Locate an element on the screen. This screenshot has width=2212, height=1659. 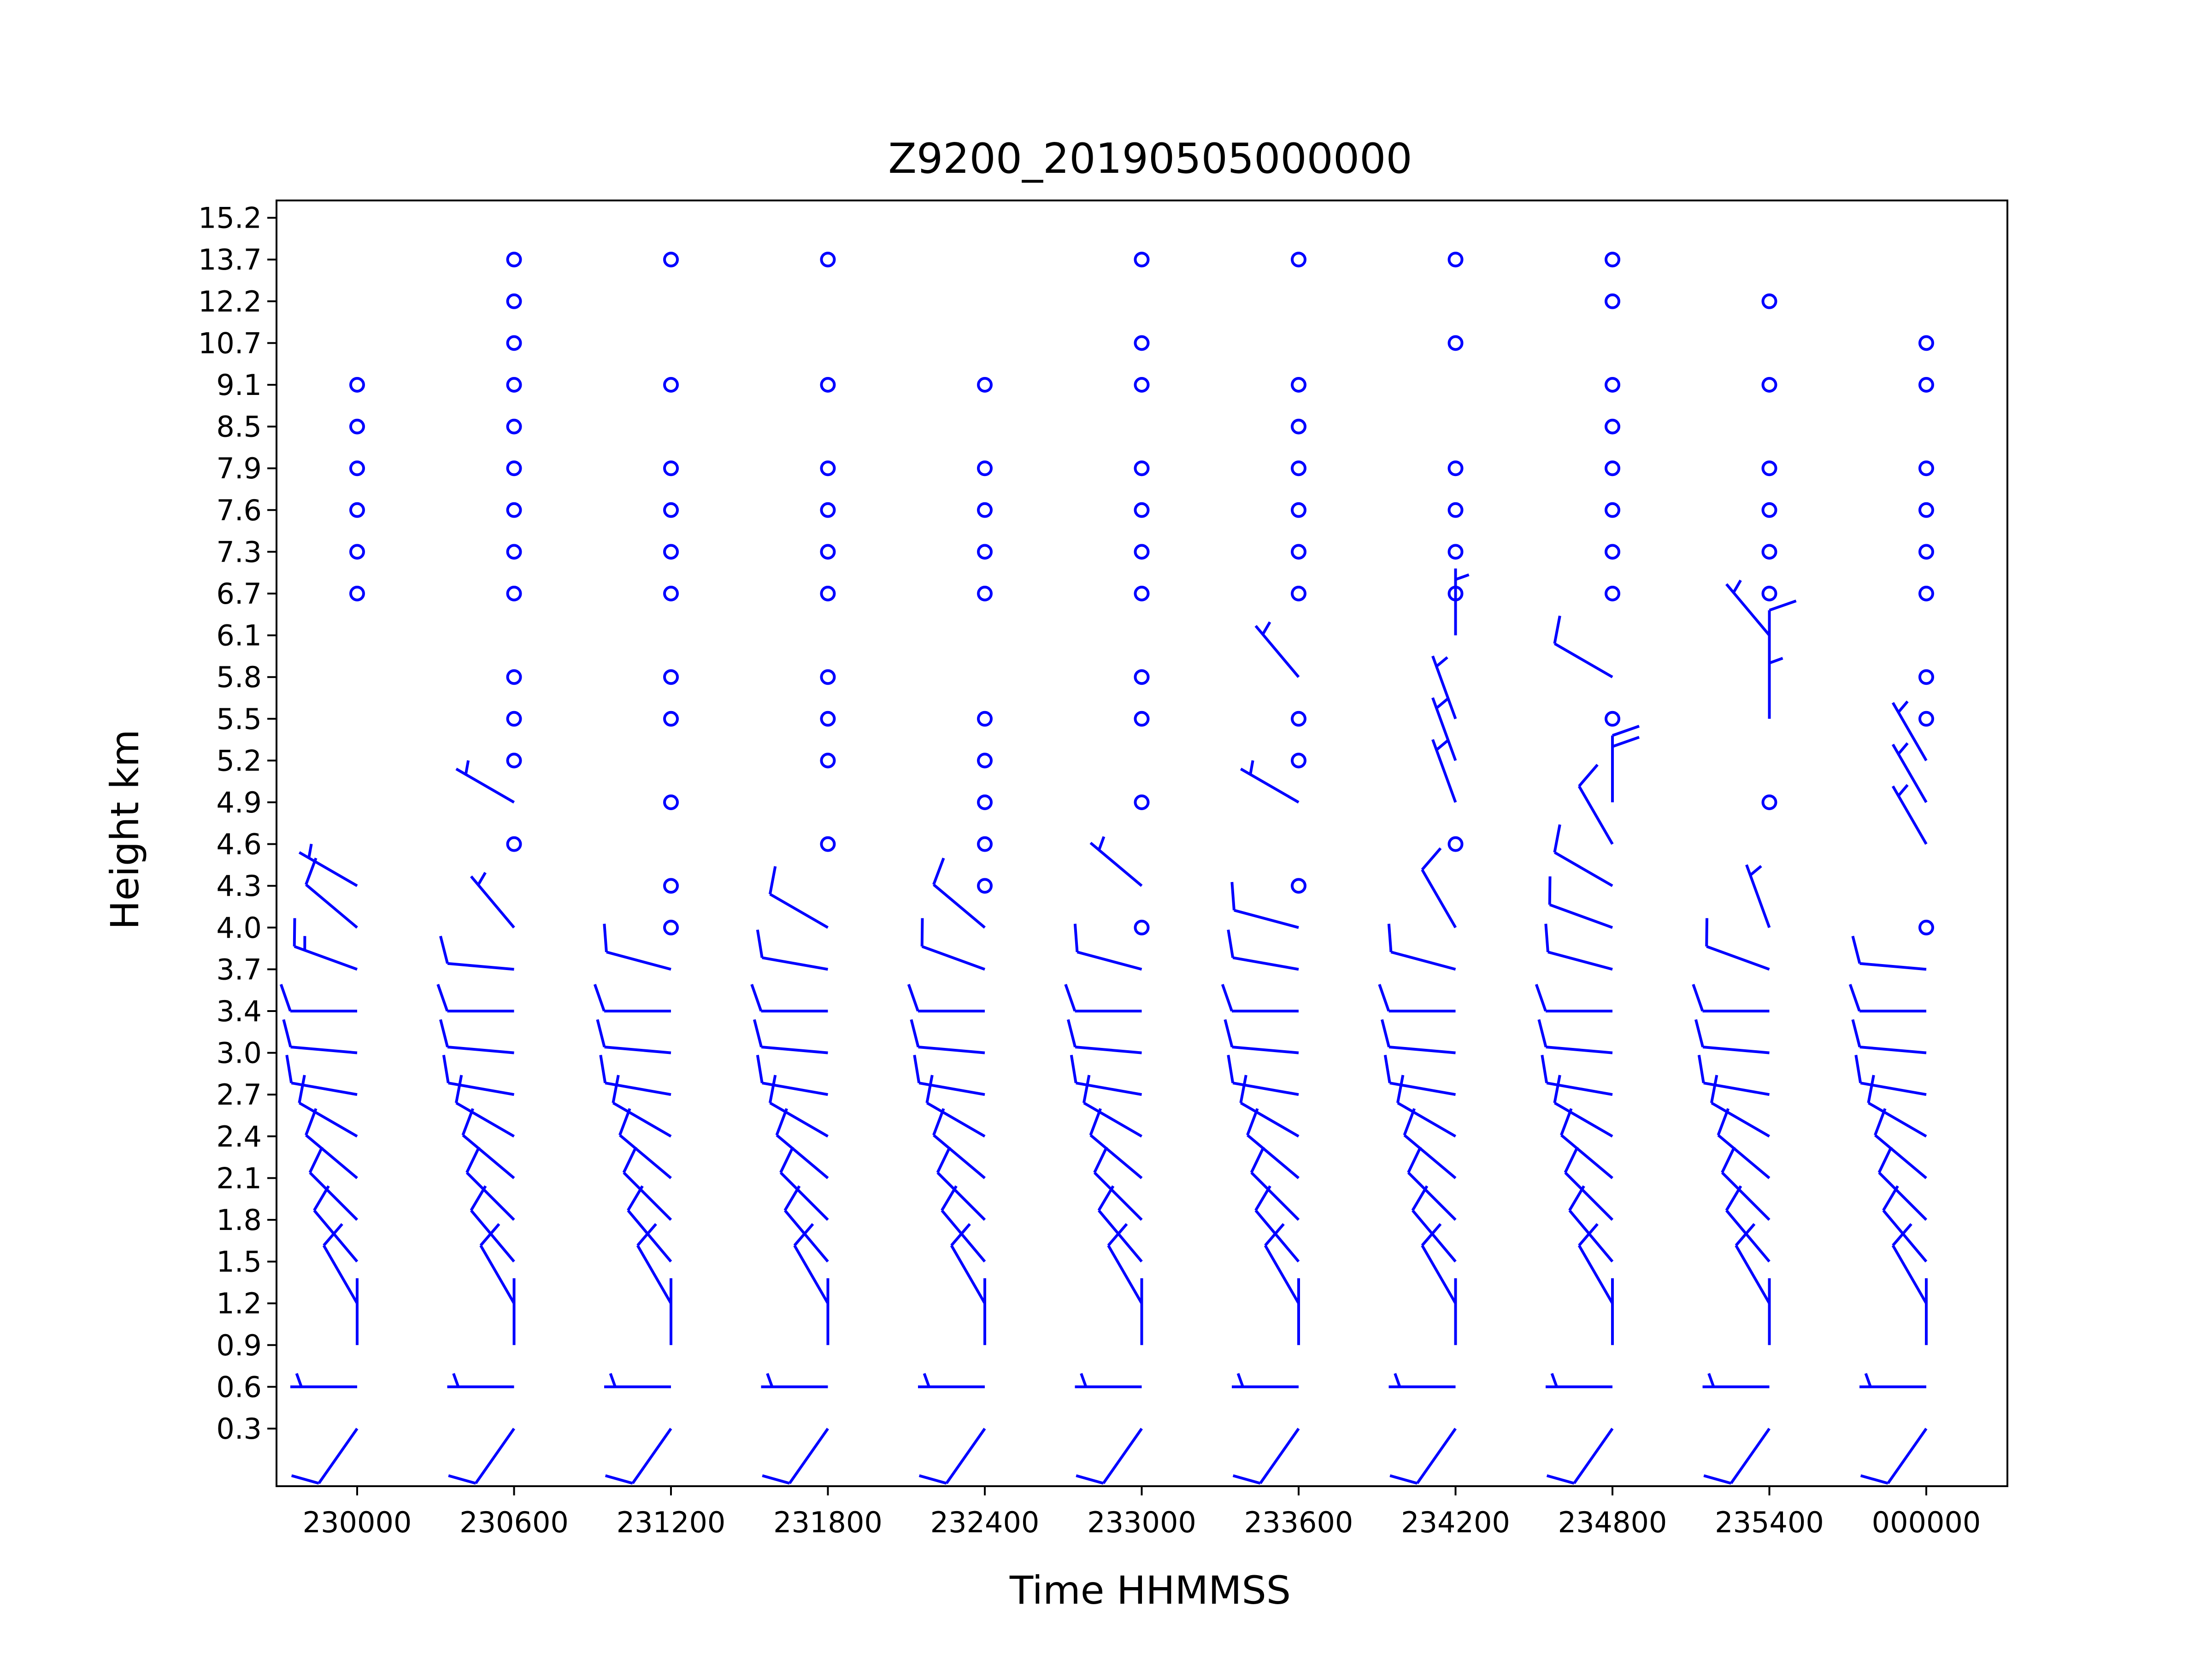
y-tick-label: 0.3 is located at coordinates (239, 1429).